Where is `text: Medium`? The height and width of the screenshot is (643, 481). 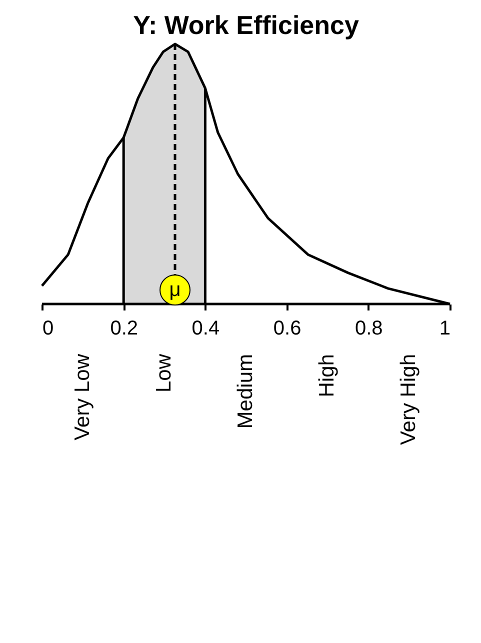
text: Medium is located at coordinates (245, 391).